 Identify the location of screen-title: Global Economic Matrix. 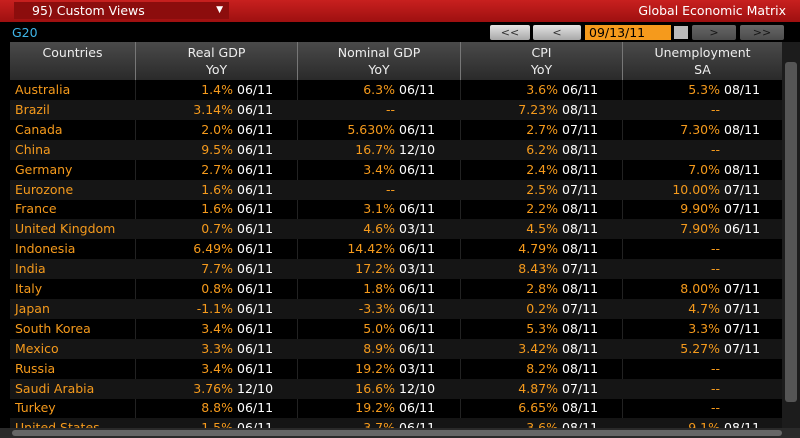
(712, 10).